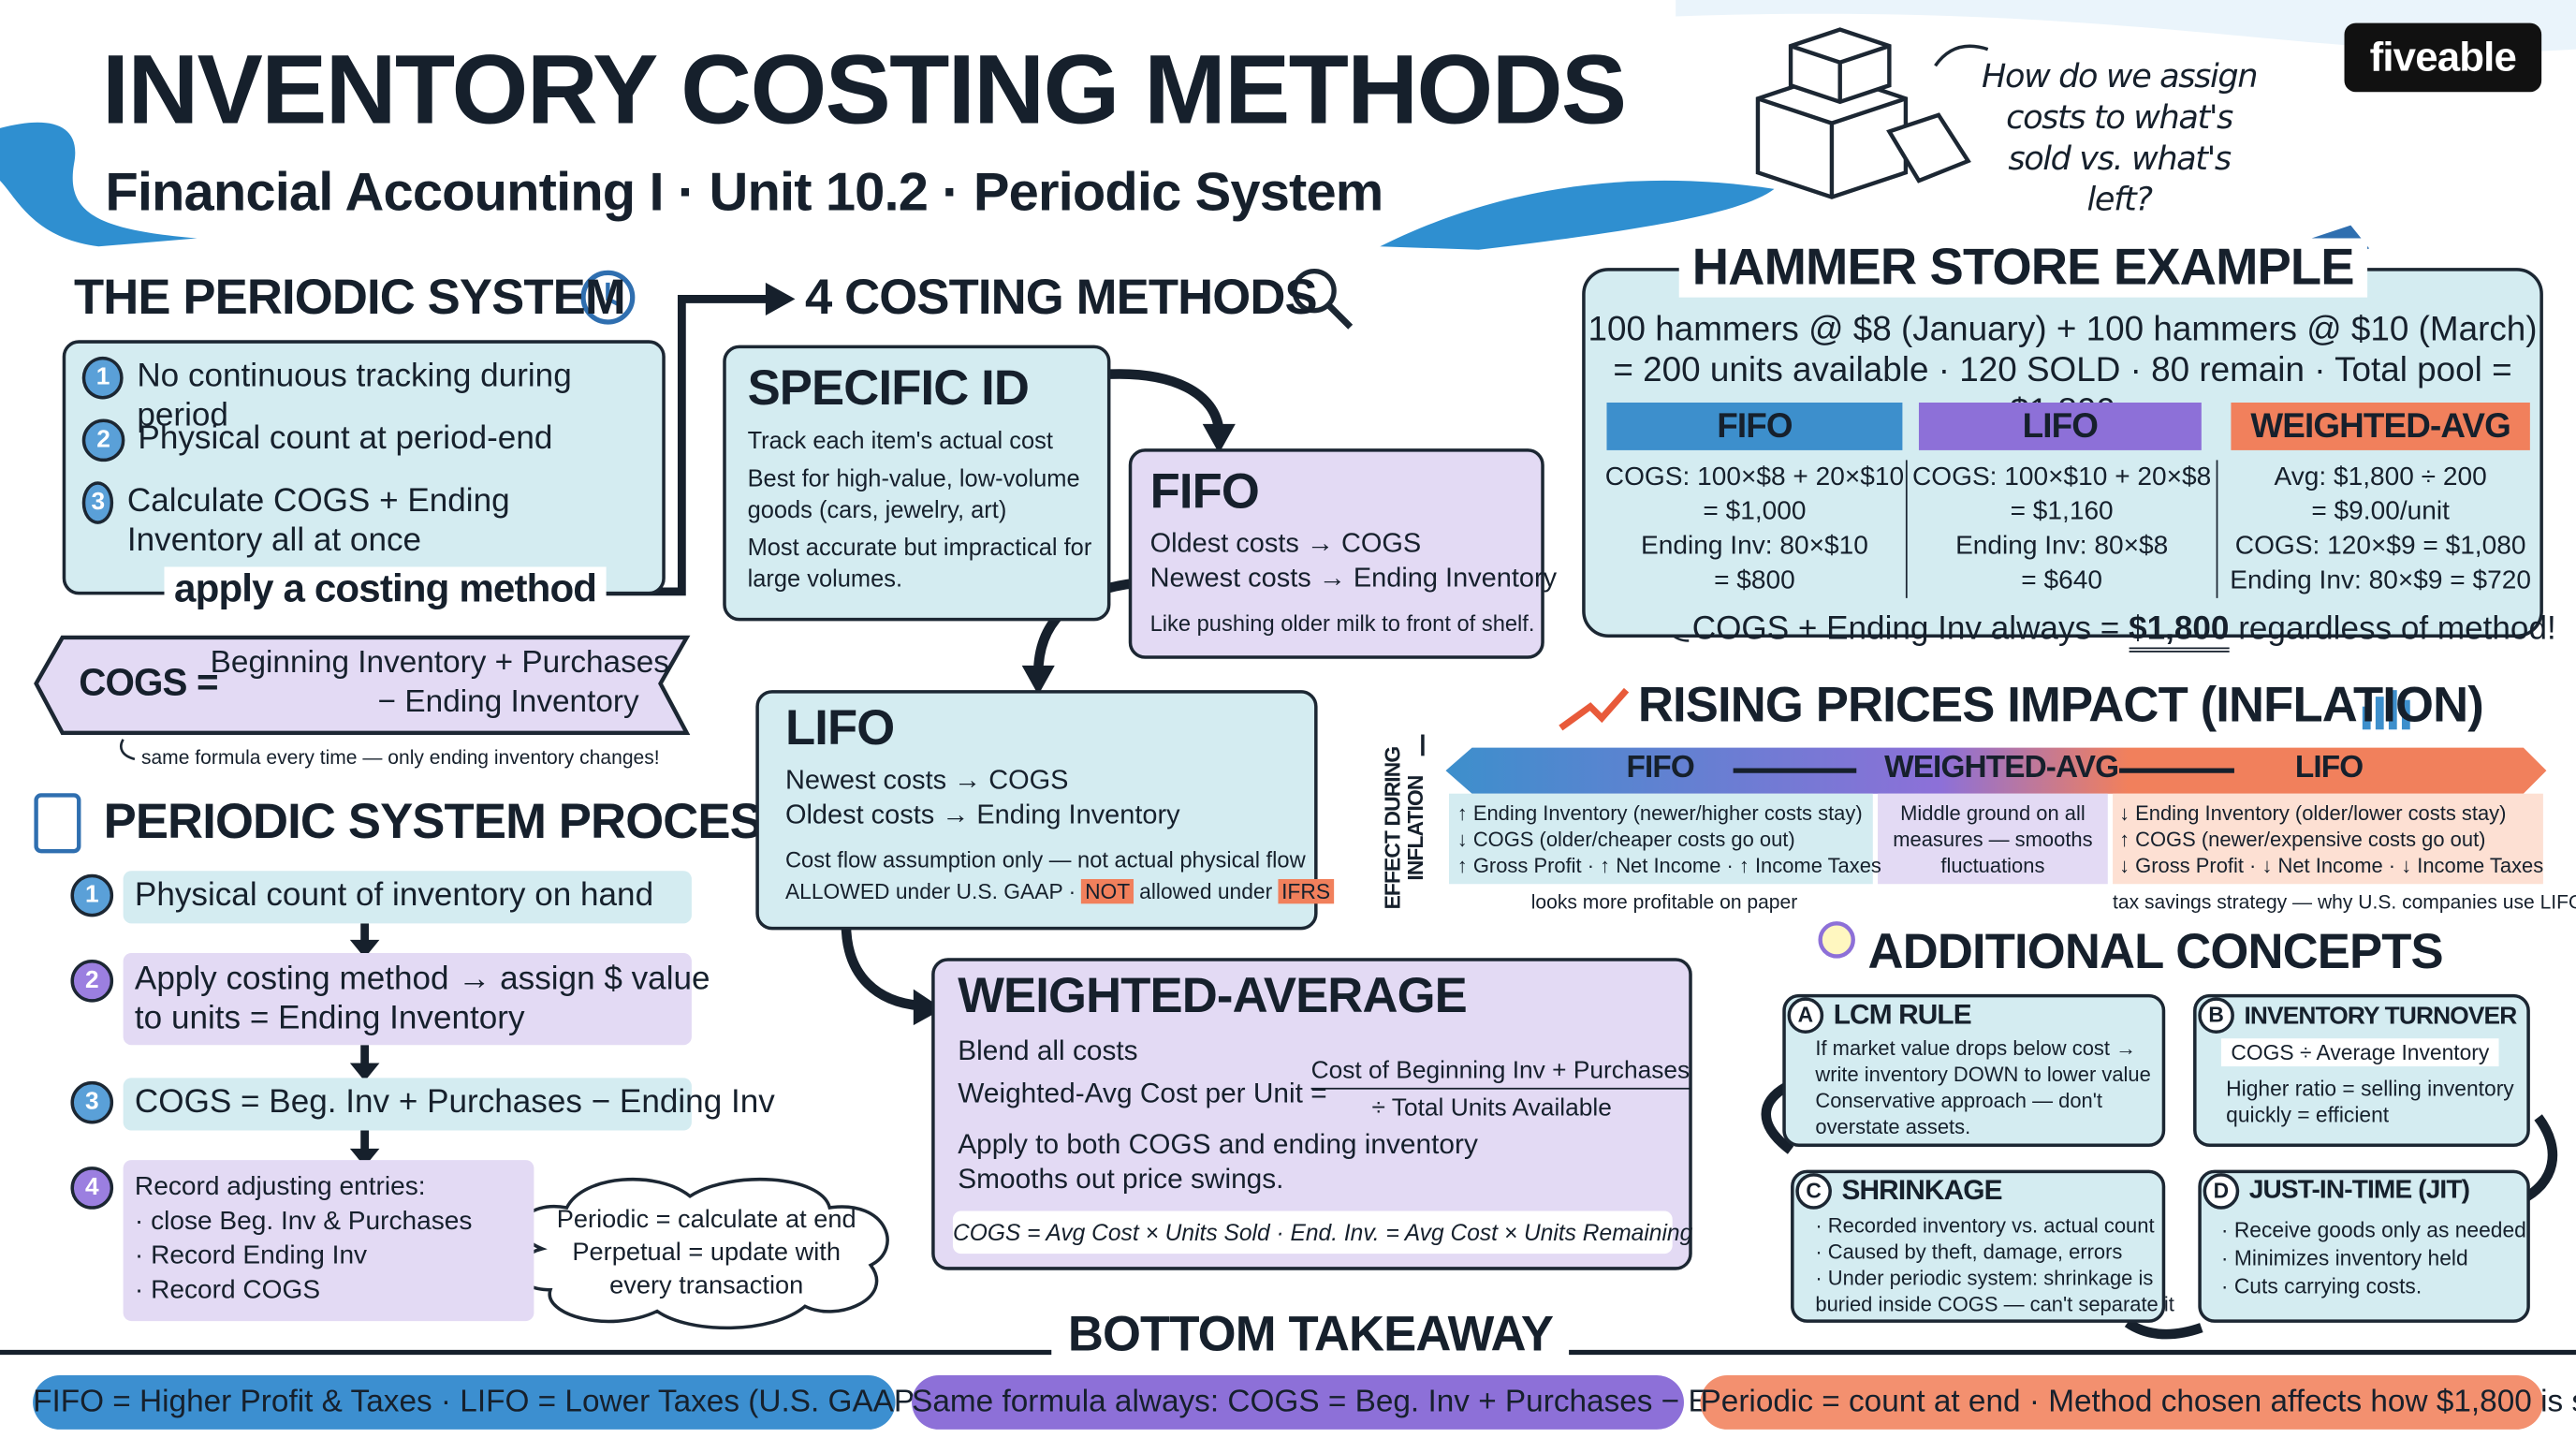 Image resolution: width=2576 pixels, height=1438 pixels. What do you see at coordinates (394, 895) in the screenshot?
I see `step-text: Physical count of inventory on hand` at bounding box center [394, 895].